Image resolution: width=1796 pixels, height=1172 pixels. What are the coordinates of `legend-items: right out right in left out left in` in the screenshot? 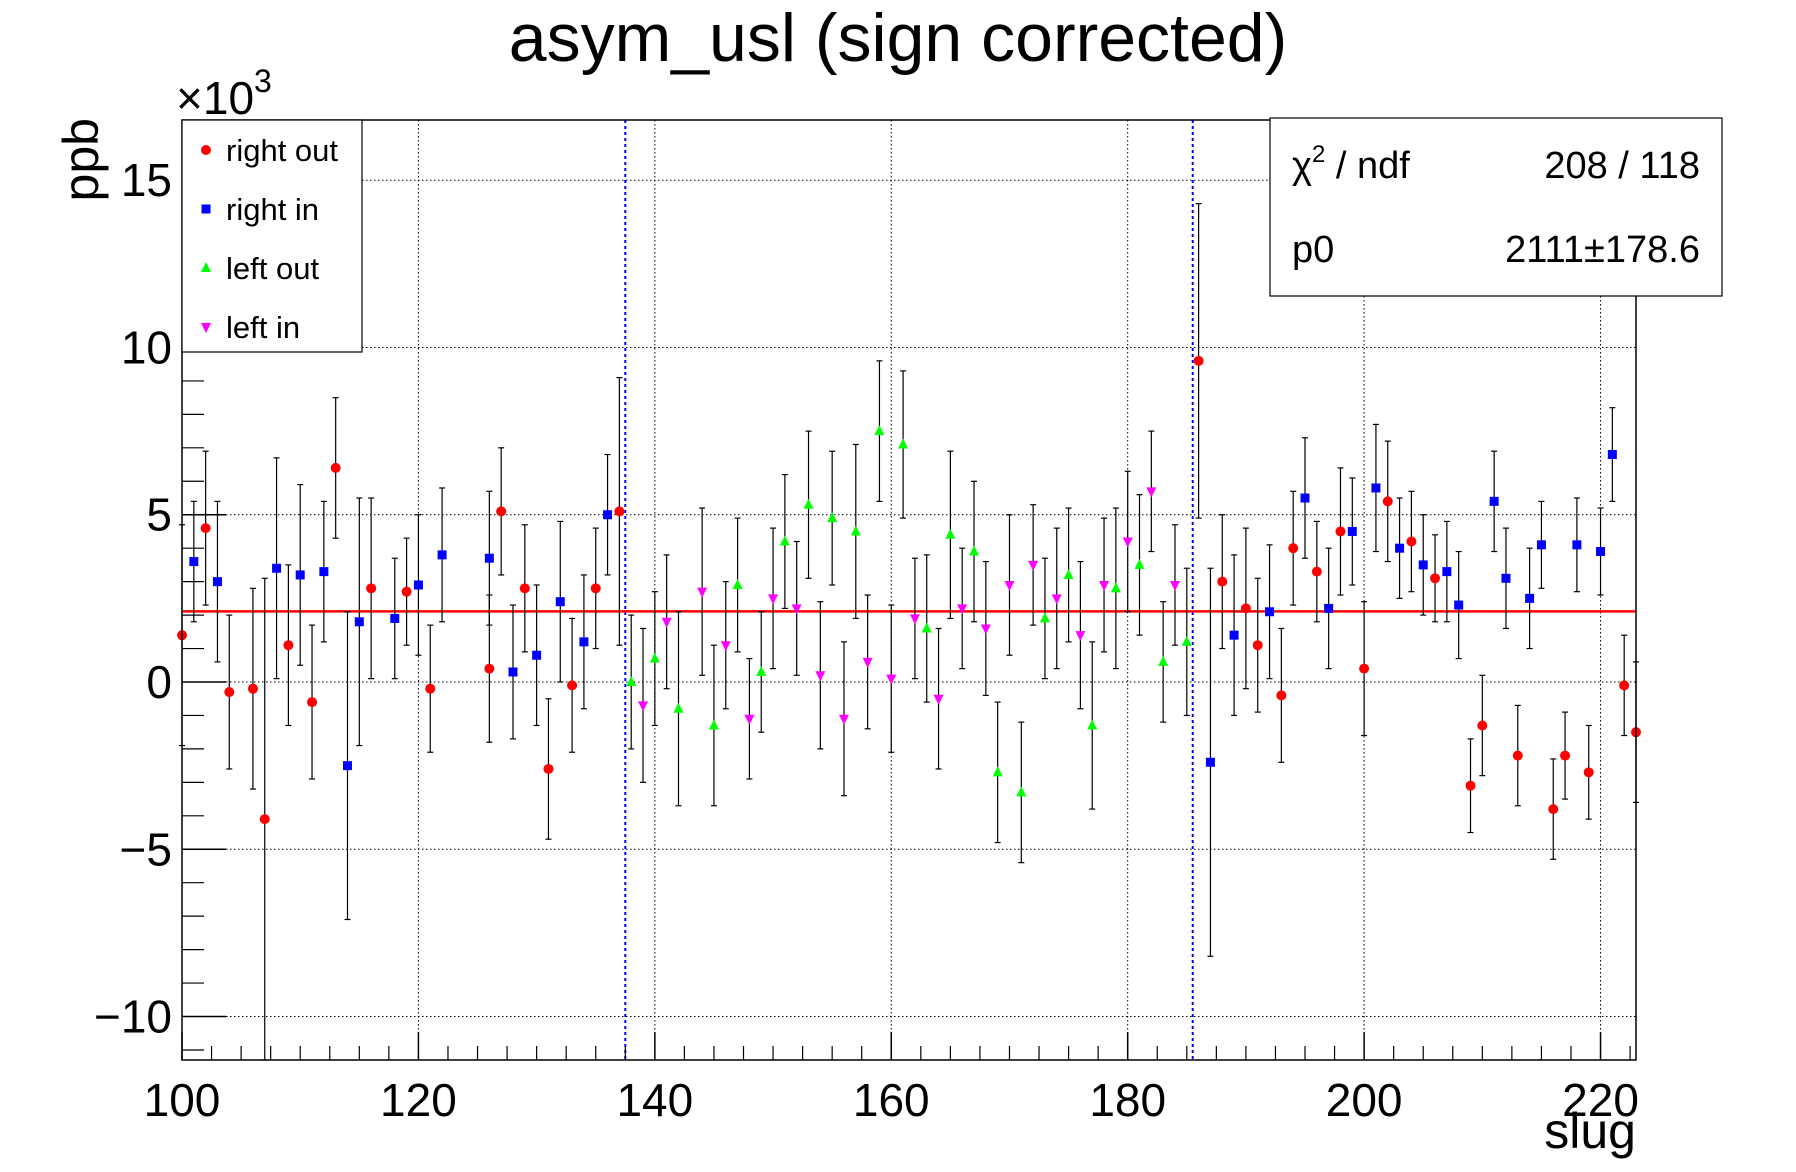 It's located at (269, 239).